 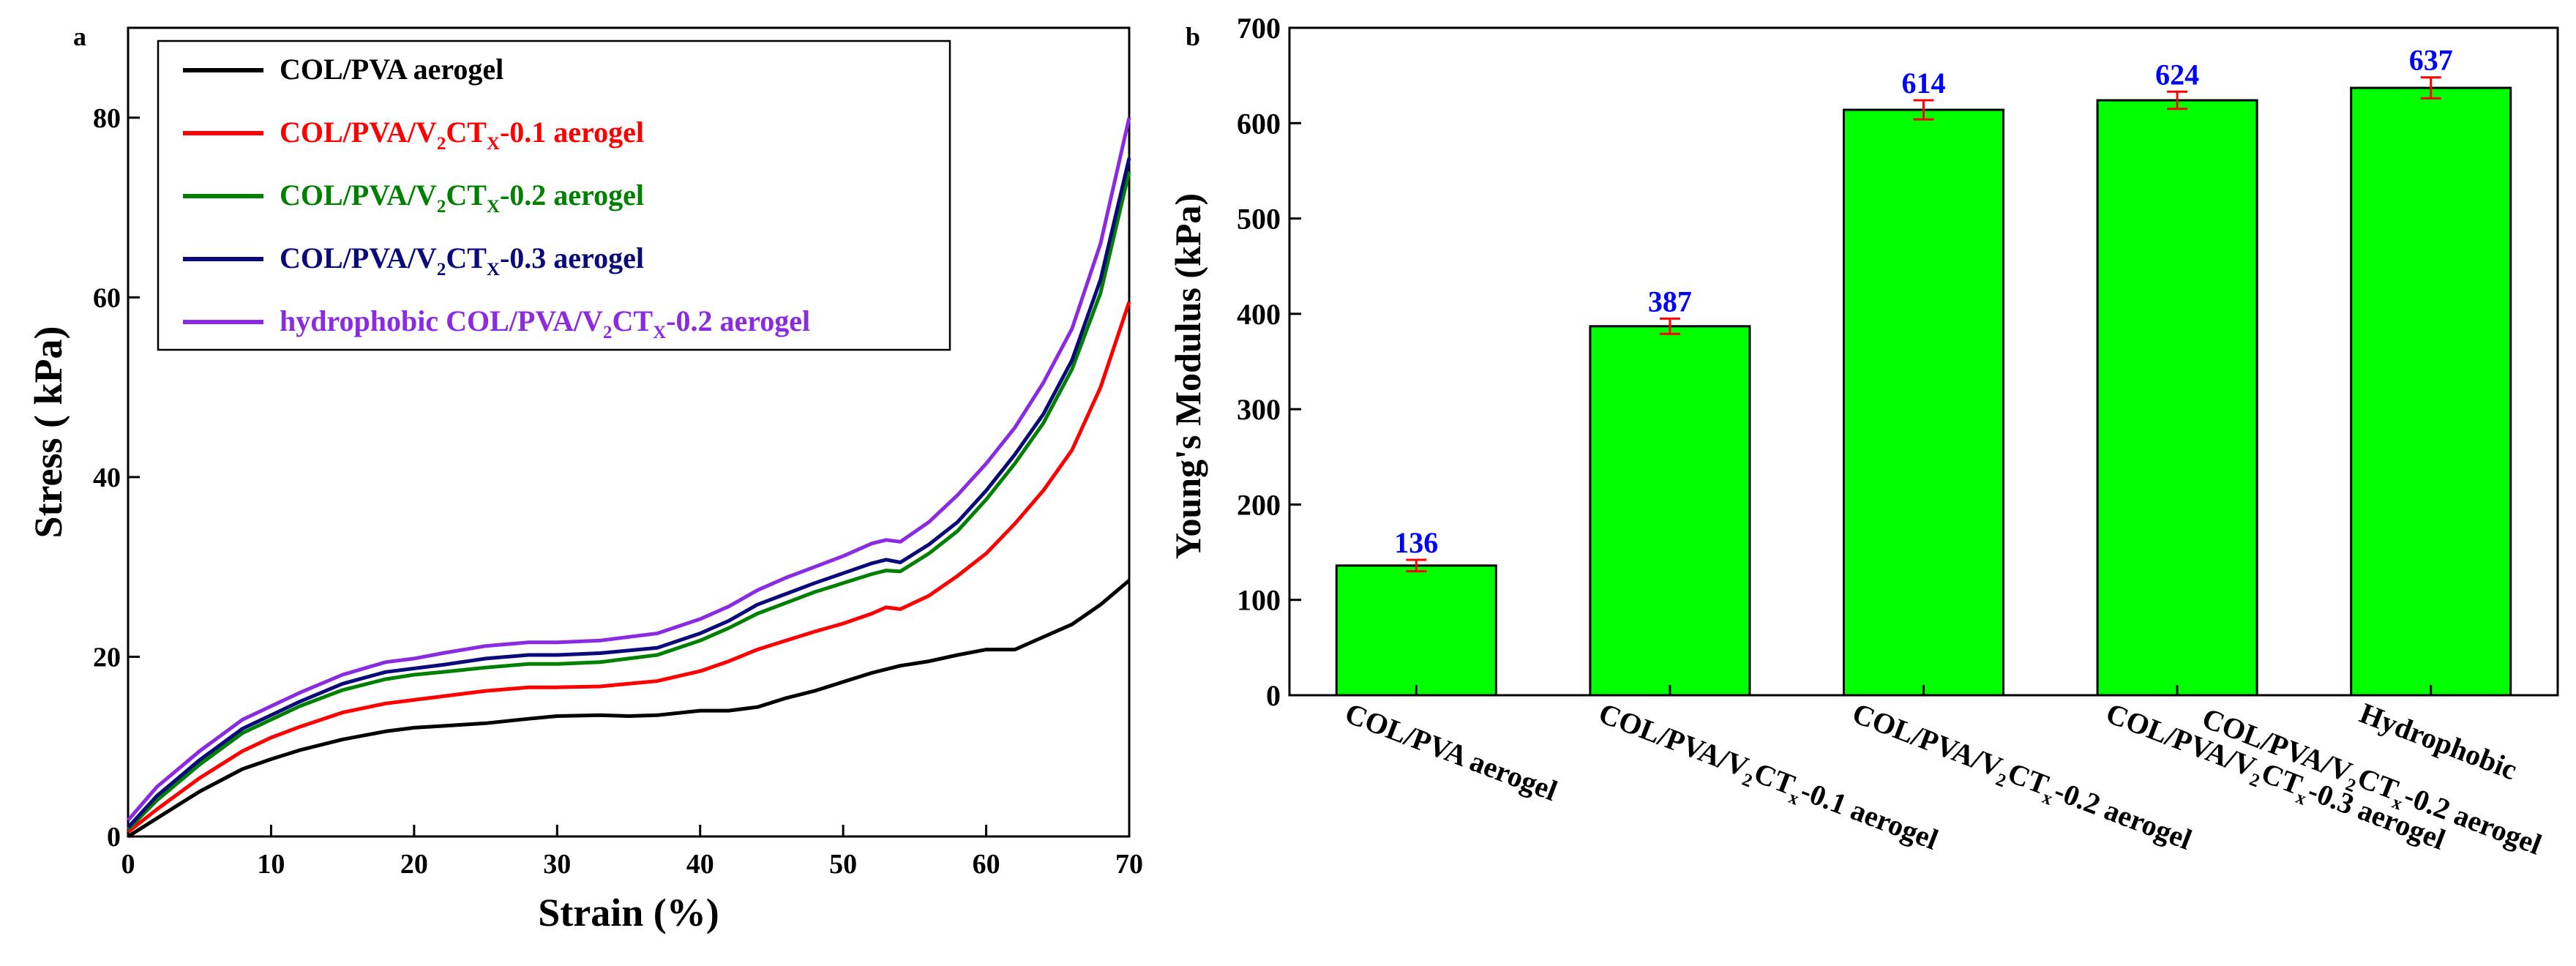 I want to click on panel-a-y-axis: 0 20 40 60 80, so click(x=116, y=478).